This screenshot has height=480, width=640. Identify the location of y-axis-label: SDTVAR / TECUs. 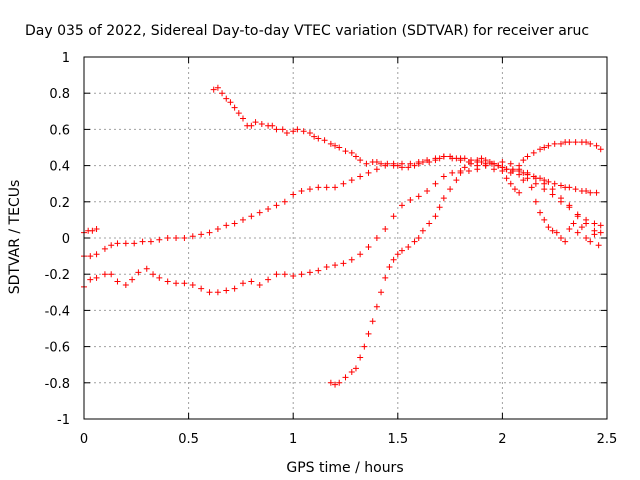
(15, 237).